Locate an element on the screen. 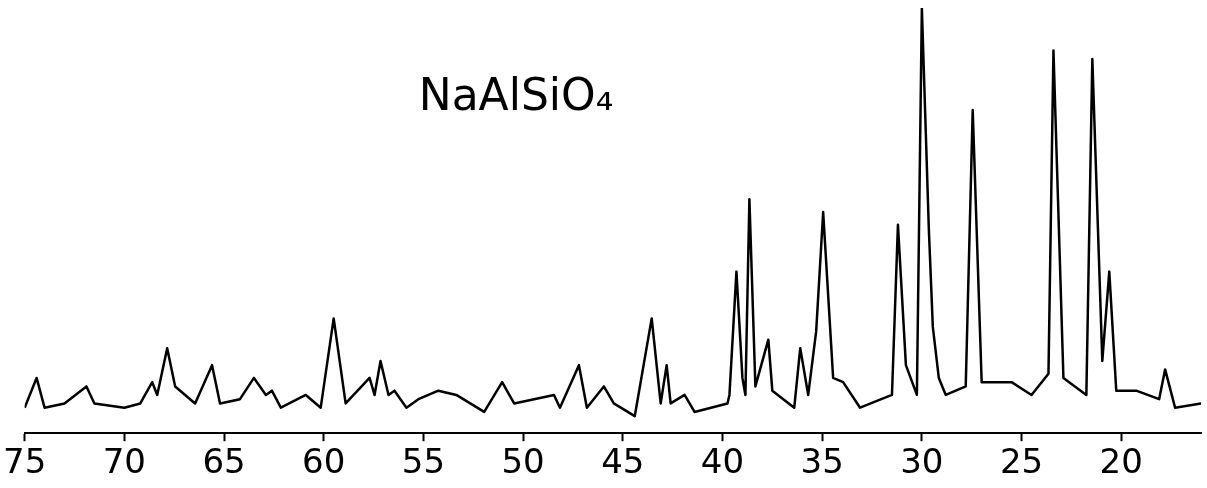 The image size is (1207, 488). x-tick-label: 65 is located at coordinates (224, 461).